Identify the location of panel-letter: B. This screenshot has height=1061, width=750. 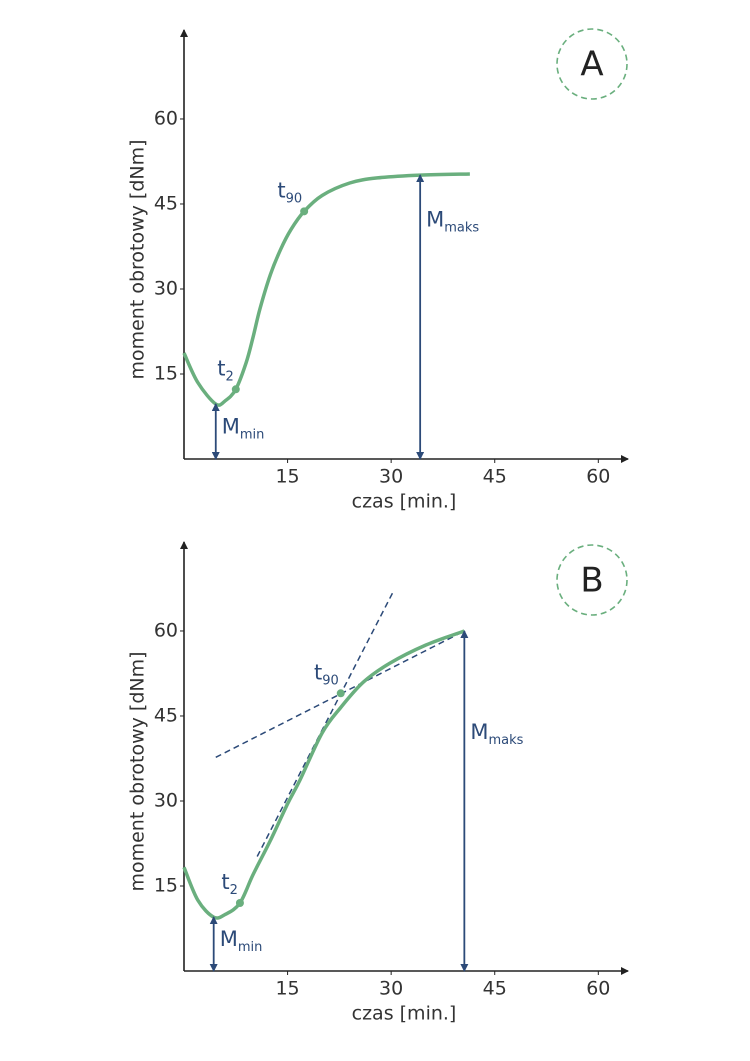
(591, 581).